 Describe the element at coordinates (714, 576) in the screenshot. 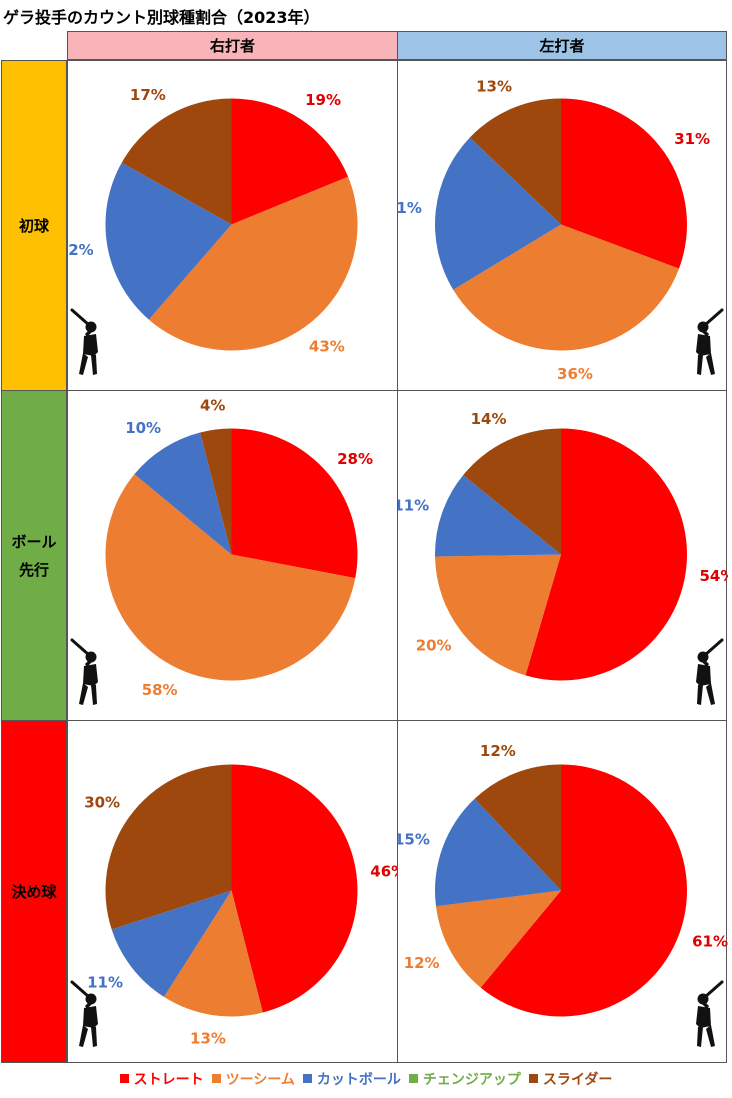

I see `pie-data-label: 54%` at that location.